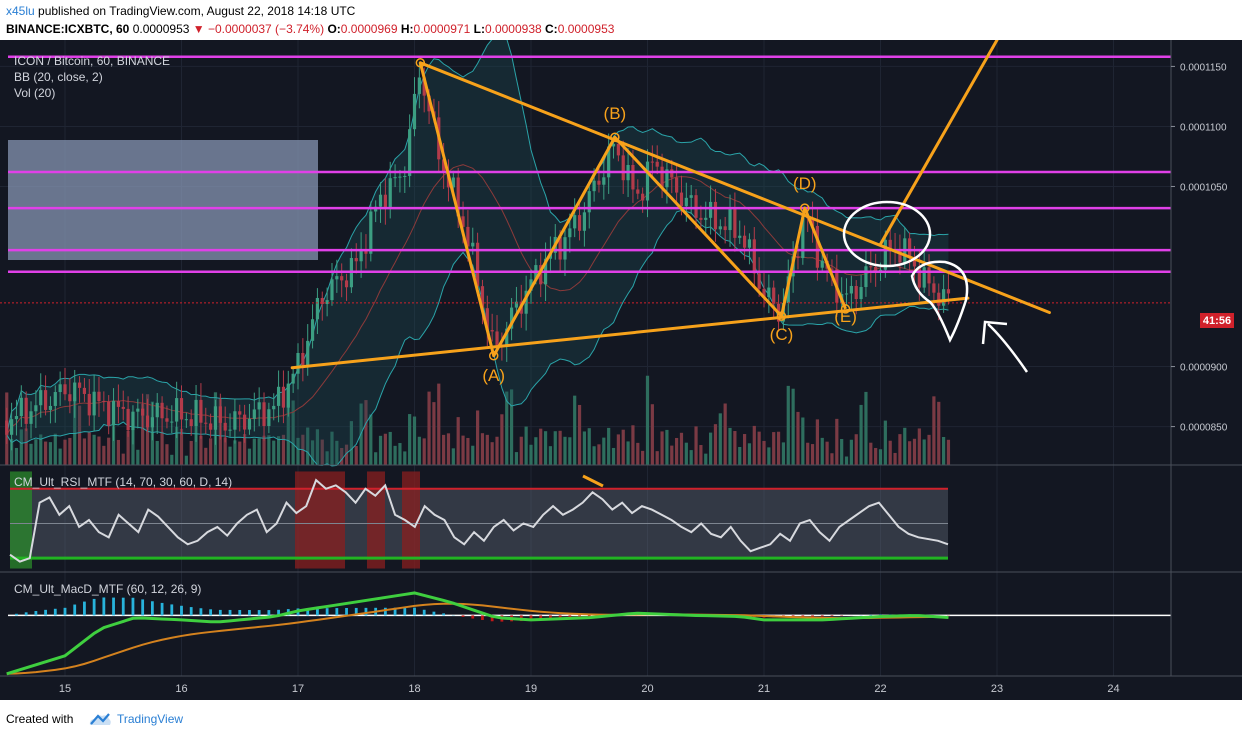 The image size is (1242, 737). Describe the element at coordinates (20, 11) in the screenshot. I see `publisher-link: x45lu` at that location.